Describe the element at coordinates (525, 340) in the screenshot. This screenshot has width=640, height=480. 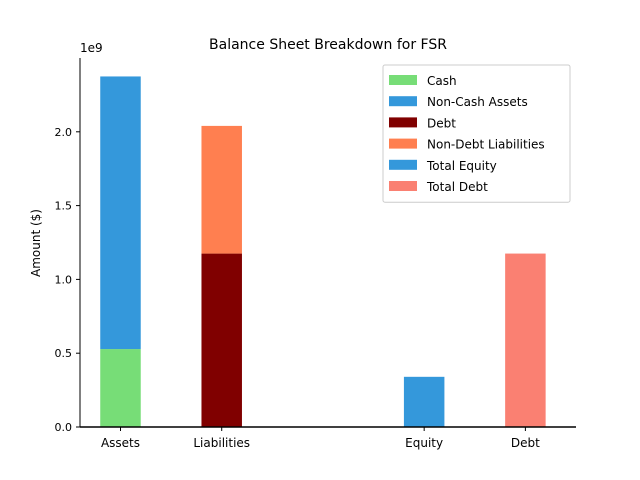
I see `bar-total-debt` at that location.